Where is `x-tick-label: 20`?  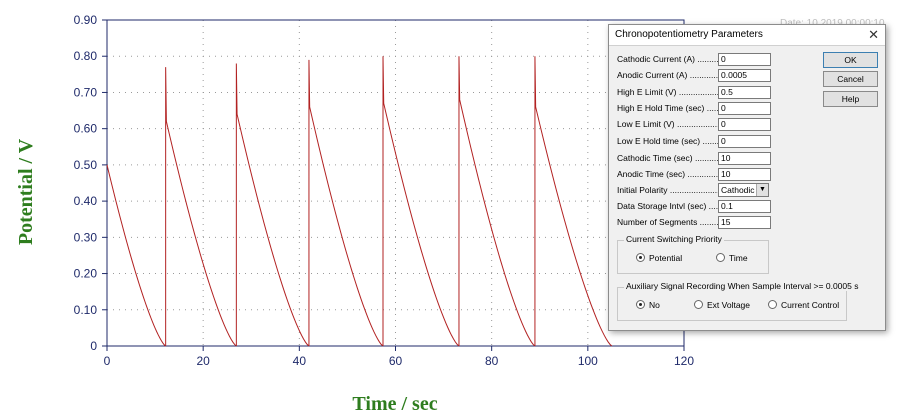
x-tick-label: 20 is located at coordinates (203, 361).